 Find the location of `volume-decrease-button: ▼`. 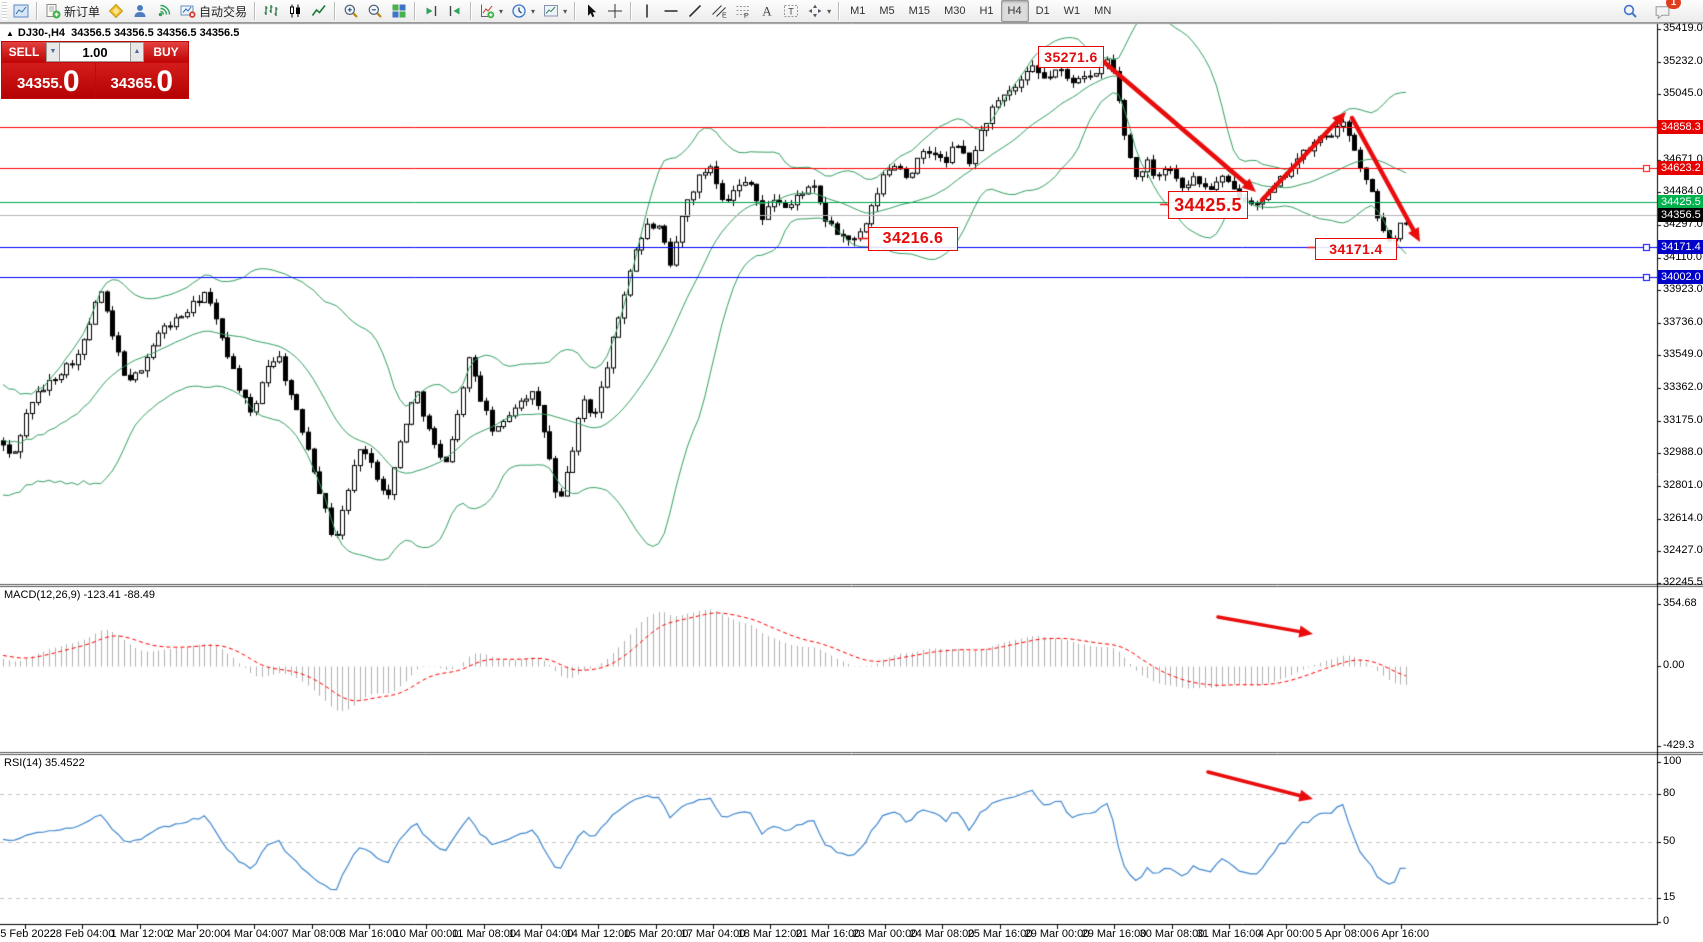

volume-decrease-button: ▼ is located at coordinates (53, 52).